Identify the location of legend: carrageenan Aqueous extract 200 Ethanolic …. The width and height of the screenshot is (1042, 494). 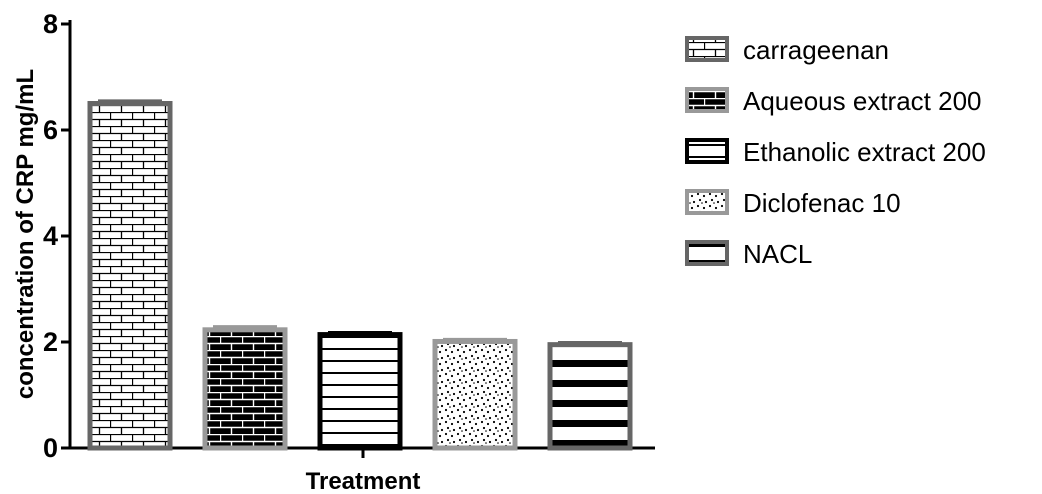
(835, 152).